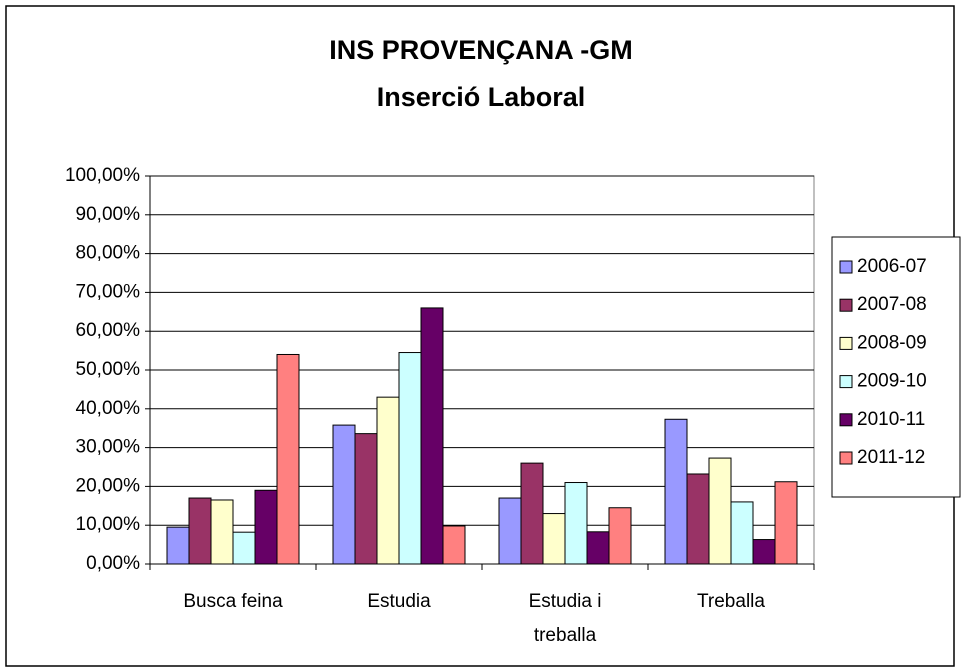 The image size is (961, 672). I want to click on legend-label: 2008-09, so click(892, 342).